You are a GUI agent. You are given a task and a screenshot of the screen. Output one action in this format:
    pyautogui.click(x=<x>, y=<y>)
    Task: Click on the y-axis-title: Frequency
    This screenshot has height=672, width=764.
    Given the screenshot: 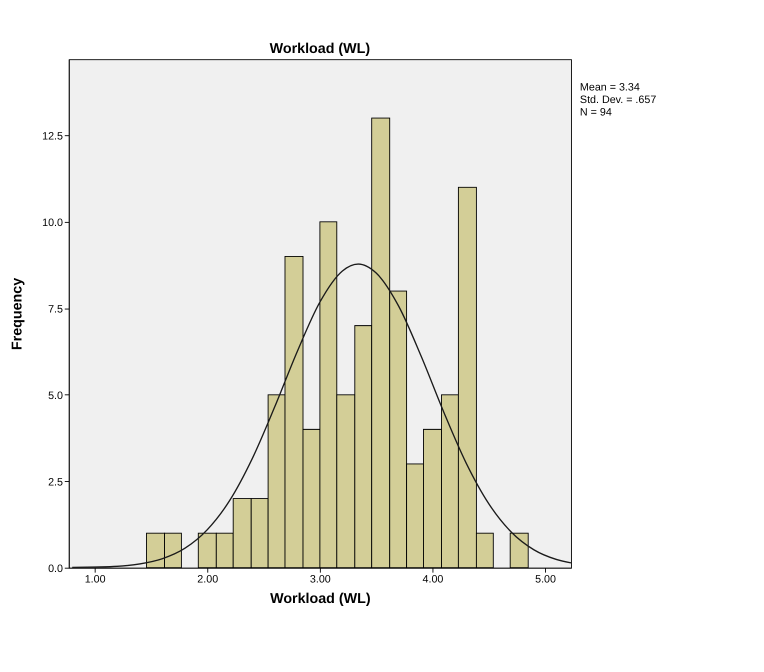 What is the action you would take?
    pyautogui.click(x=18, y=314)
    